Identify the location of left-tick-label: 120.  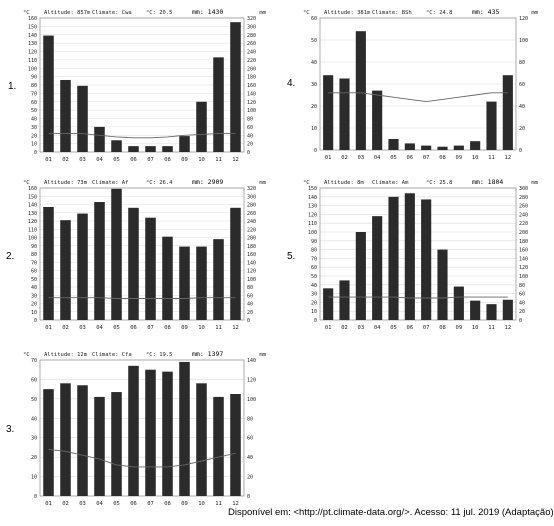
(312, 215).